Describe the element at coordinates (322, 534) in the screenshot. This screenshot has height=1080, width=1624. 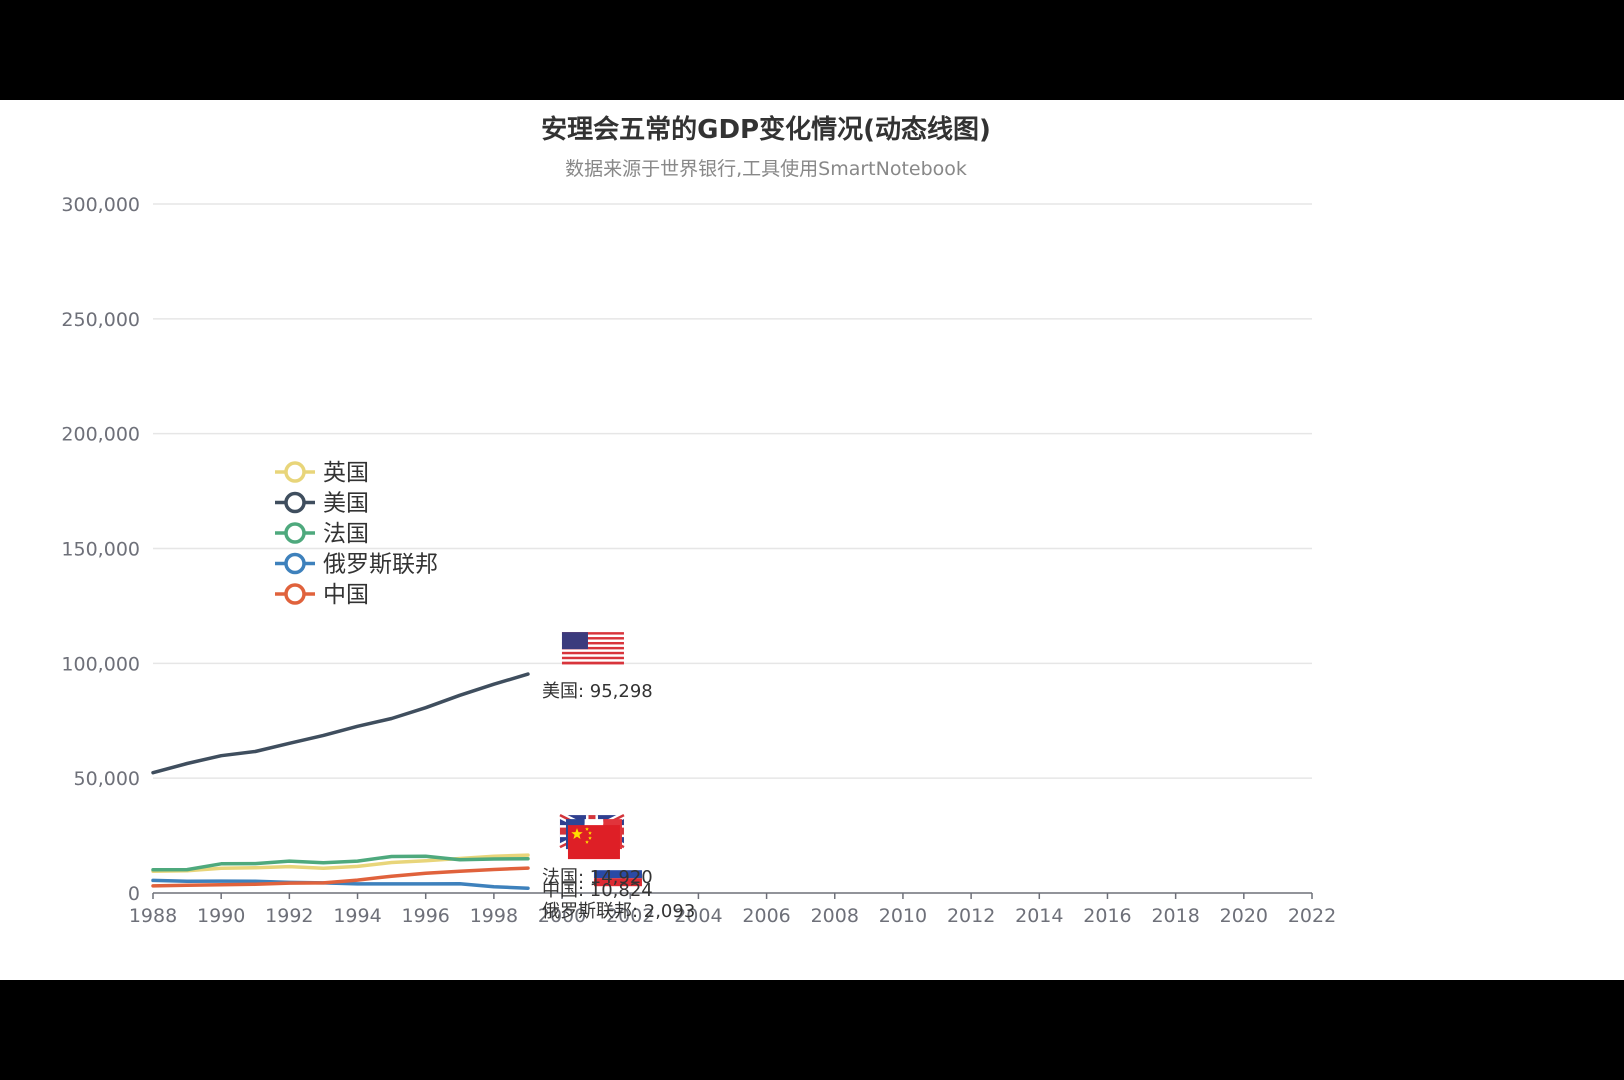
I see `legend-item-2: 法国` at that location.